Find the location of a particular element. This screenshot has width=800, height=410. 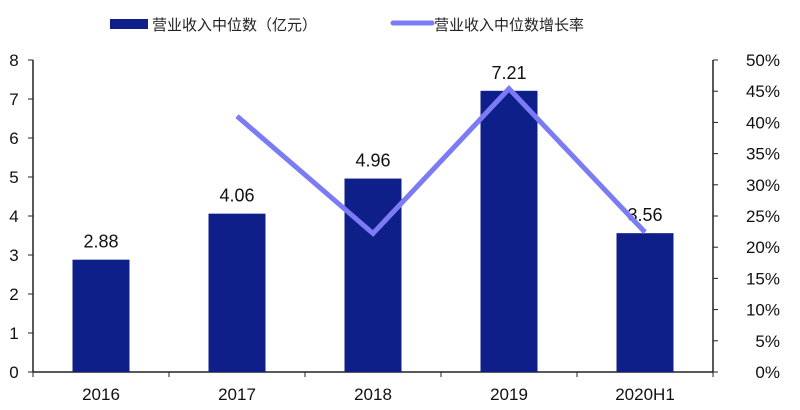

left-axis-tick-label: 5 is located at coordinates (13, 177).